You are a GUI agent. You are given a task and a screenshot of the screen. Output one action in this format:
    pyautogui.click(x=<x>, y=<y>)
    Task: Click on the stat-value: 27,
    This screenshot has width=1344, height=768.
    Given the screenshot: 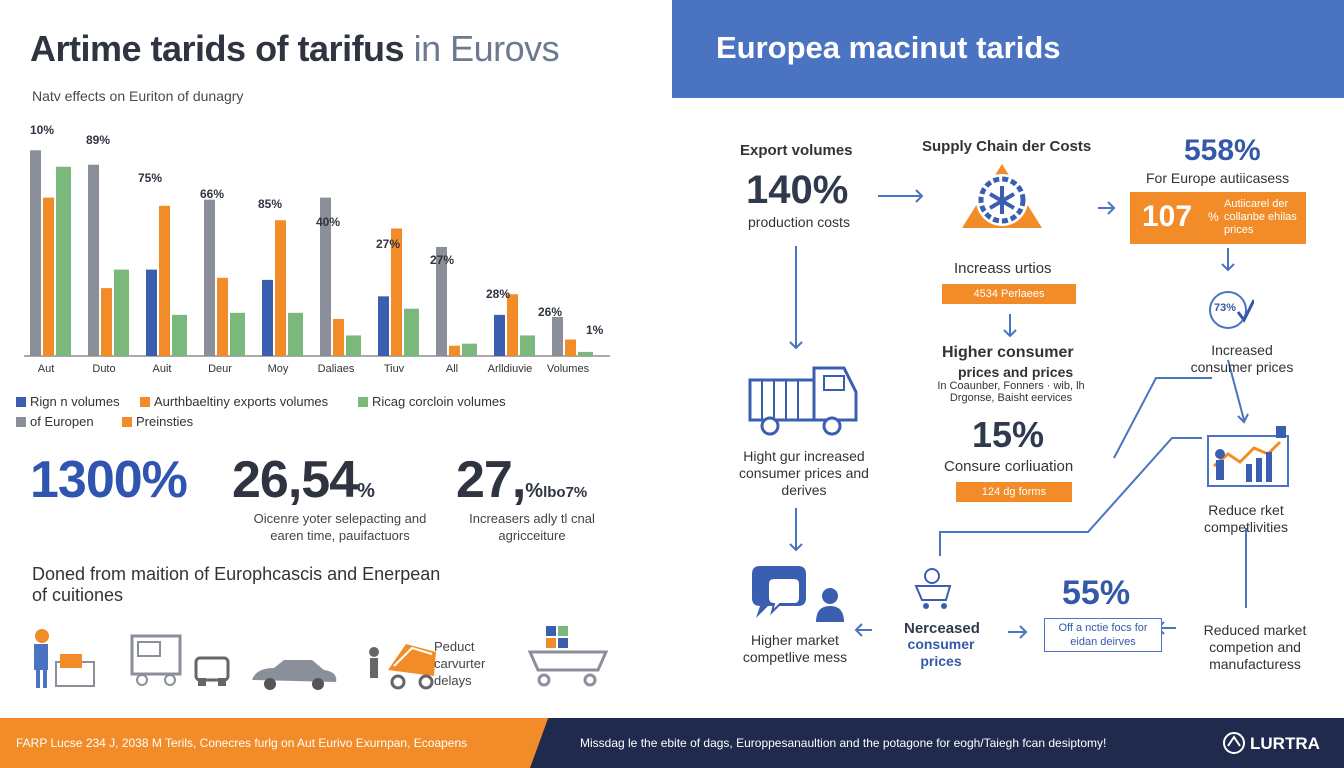 What is the action you would take?
    pyautogui.click(x=491, y=480)
    